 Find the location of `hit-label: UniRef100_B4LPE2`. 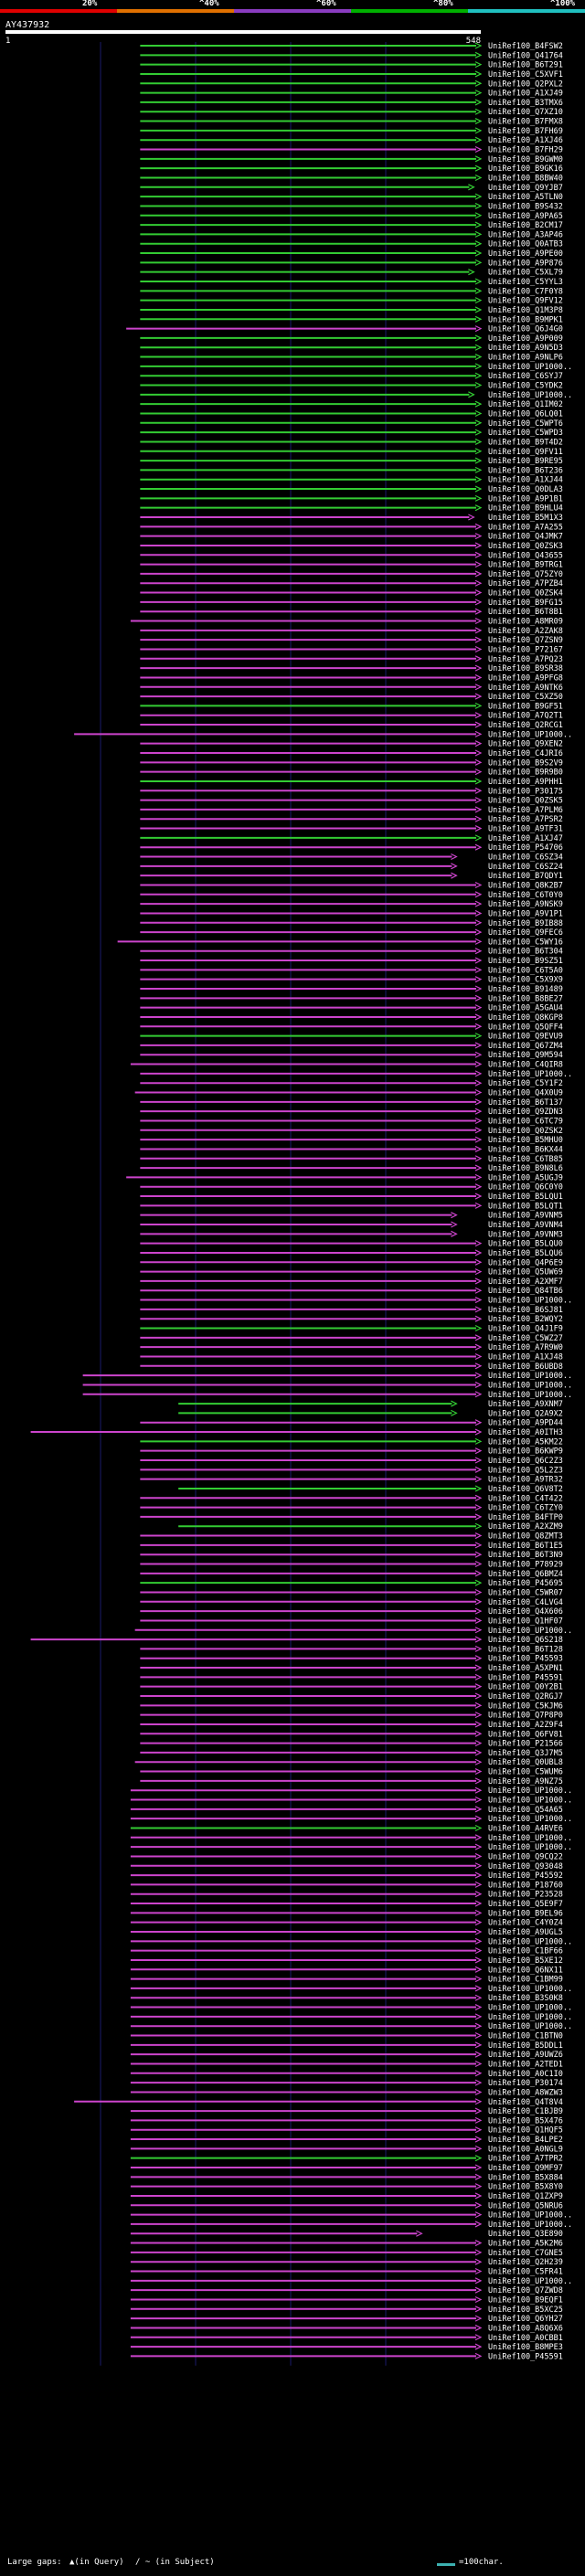

hit-label: UniRef100_B4LPE2 is located at coordinates (525, 2140).